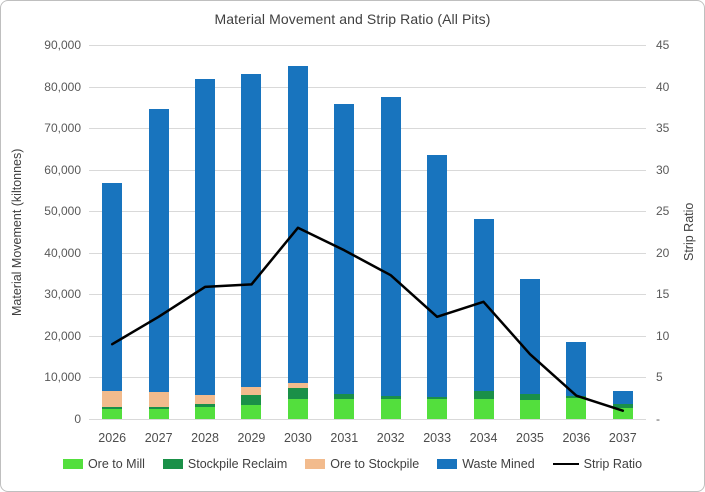 This screenshot has height=492, width=705. Describe the element at coordinates (613, 464) in the screenshot. I see `legend-label: Strip Ratio` at that location.